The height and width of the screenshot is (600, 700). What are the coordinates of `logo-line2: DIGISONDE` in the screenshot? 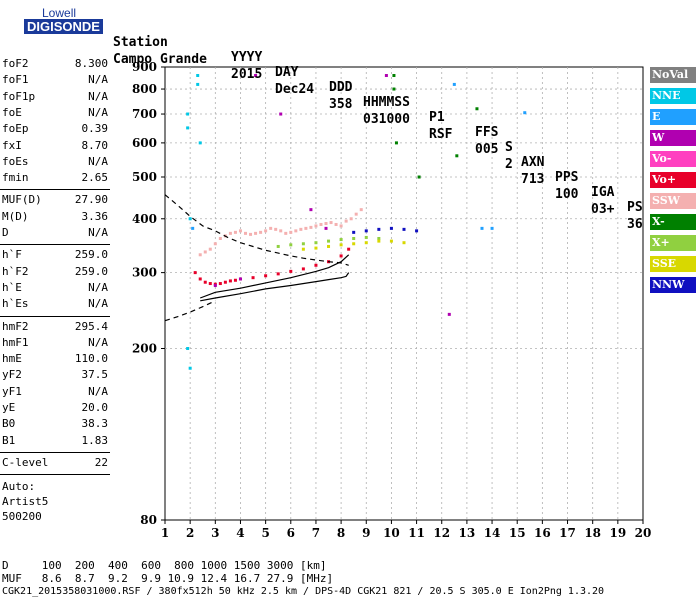 It's located at (63, 26).